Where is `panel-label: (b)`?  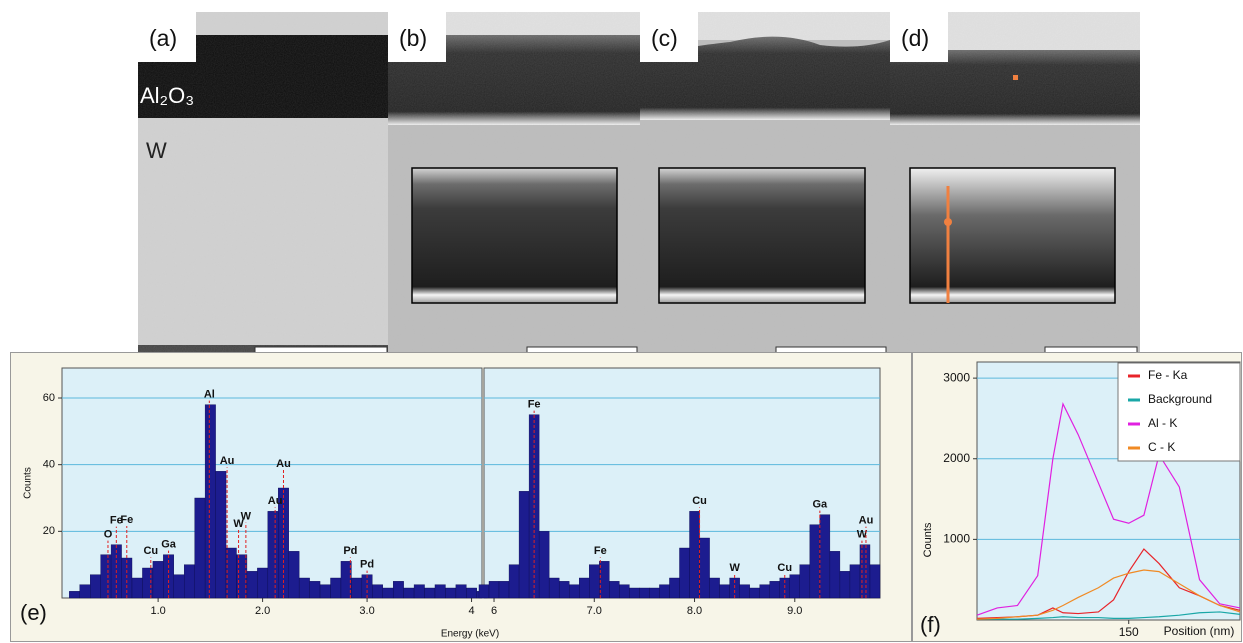 panel-label: (b) is located at coordinates (413, 38).